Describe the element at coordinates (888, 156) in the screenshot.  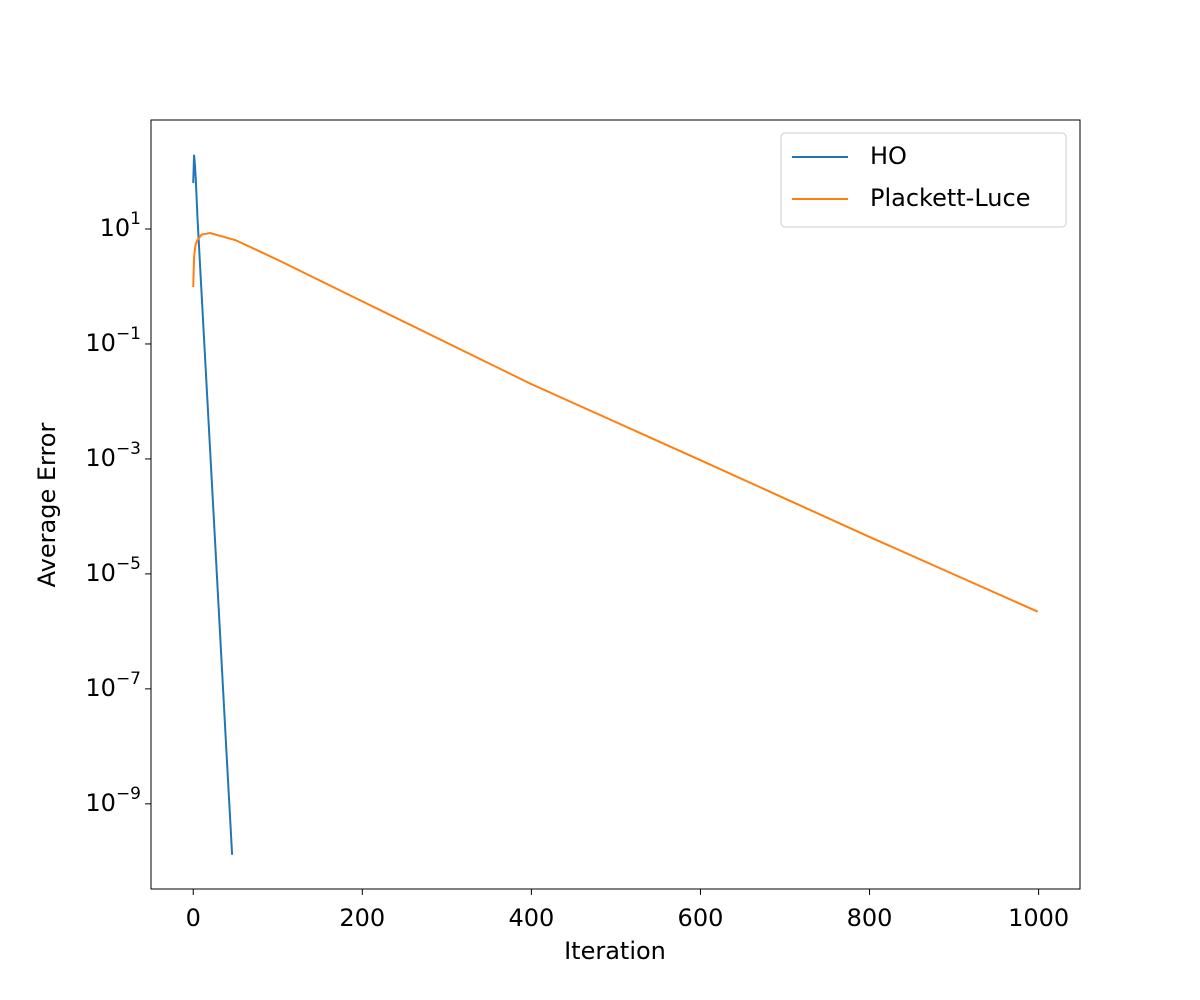
I see `legend-label: HO` at that location.